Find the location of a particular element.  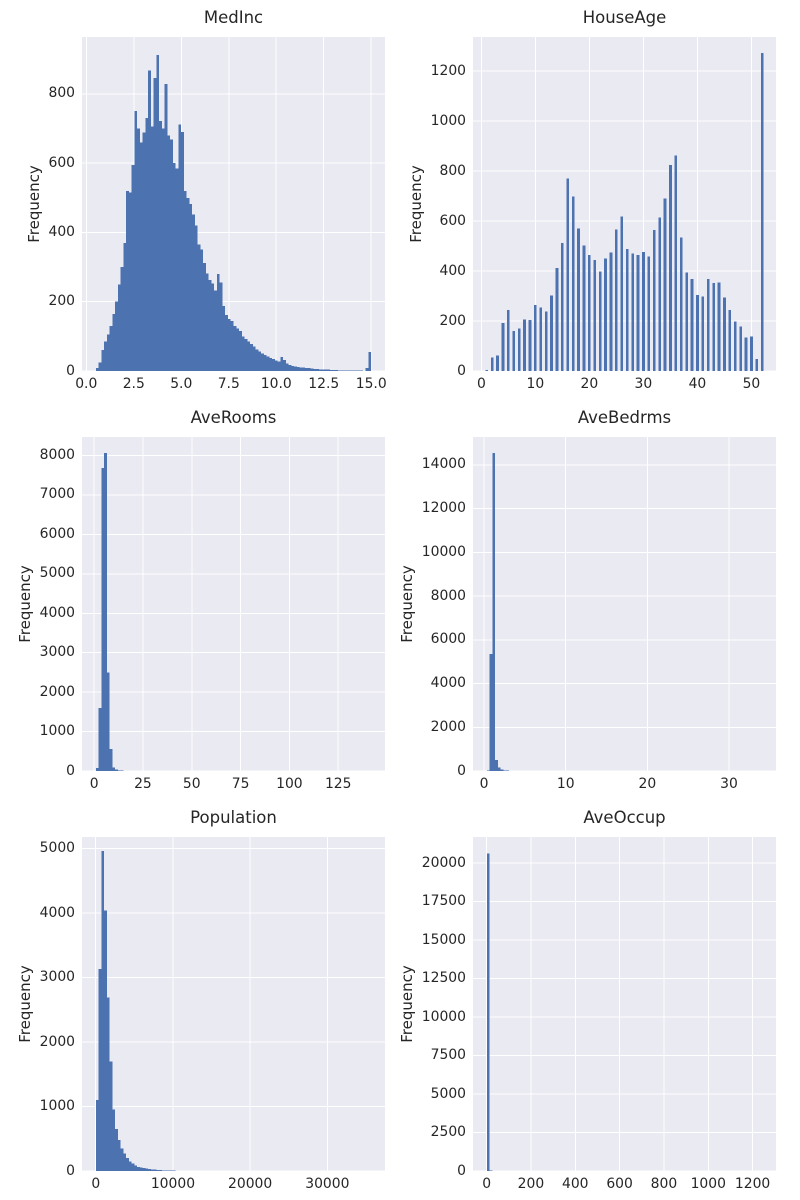

x-tick-label: 7.5 is located at coordinates (228, 384).